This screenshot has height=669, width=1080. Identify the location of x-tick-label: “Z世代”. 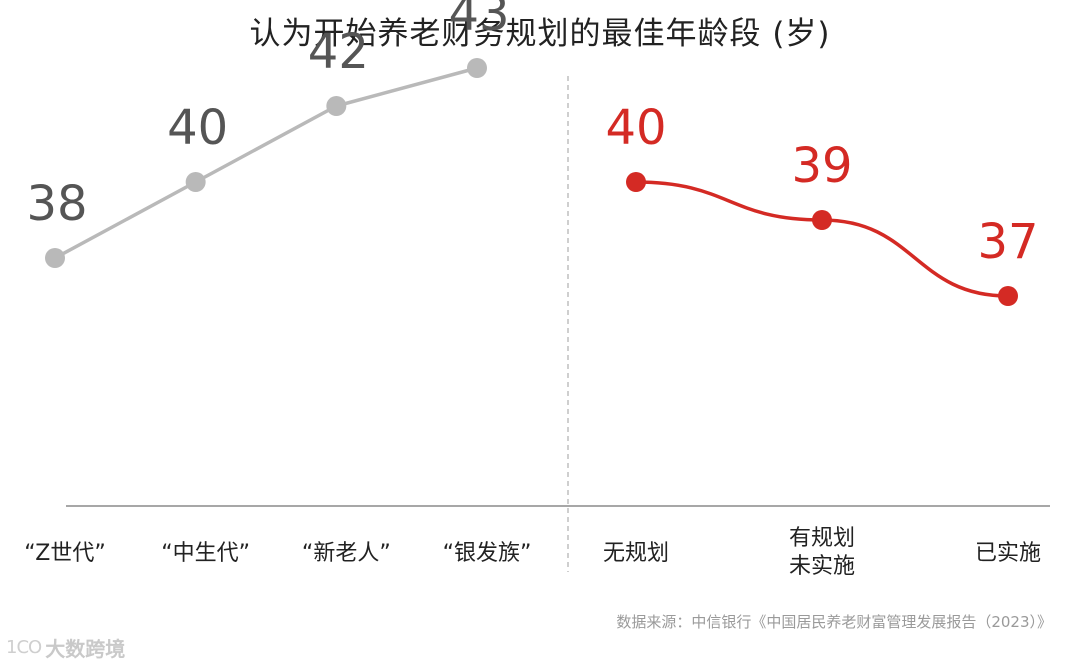
(64, 553).